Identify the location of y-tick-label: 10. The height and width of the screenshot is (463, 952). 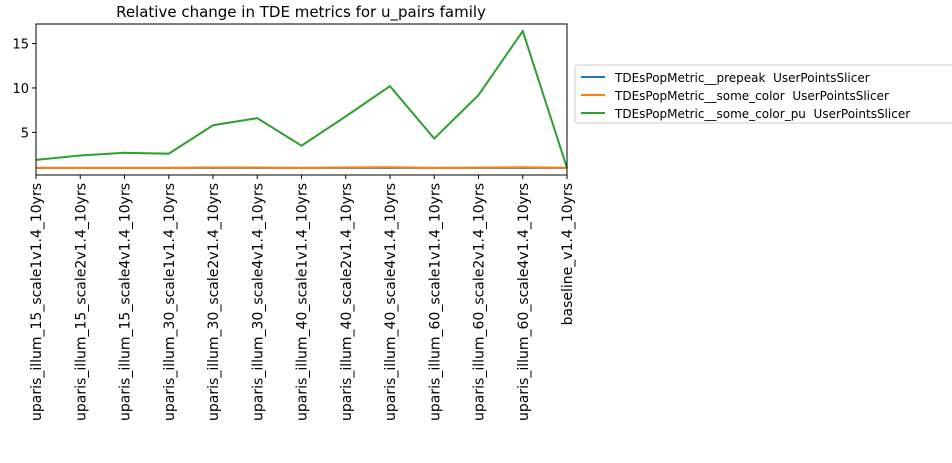
(20, 89).